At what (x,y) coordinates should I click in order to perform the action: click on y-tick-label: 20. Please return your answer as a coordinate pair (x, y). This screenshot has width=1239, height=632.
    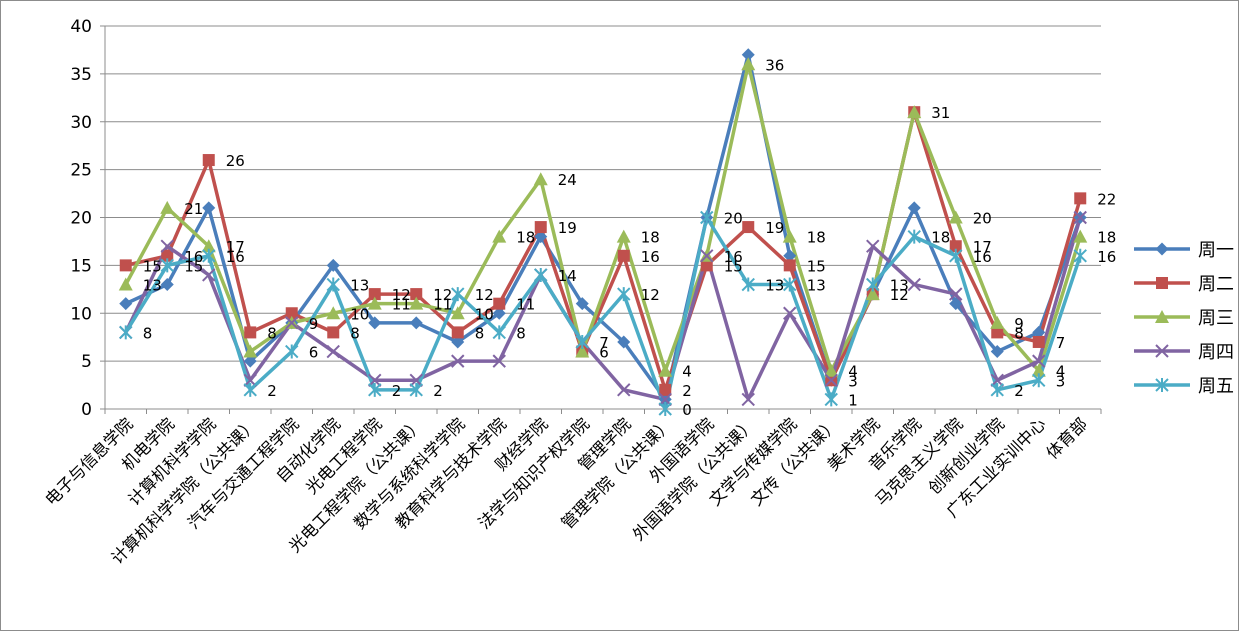
    Looking at the image, I should click on (81, 219).